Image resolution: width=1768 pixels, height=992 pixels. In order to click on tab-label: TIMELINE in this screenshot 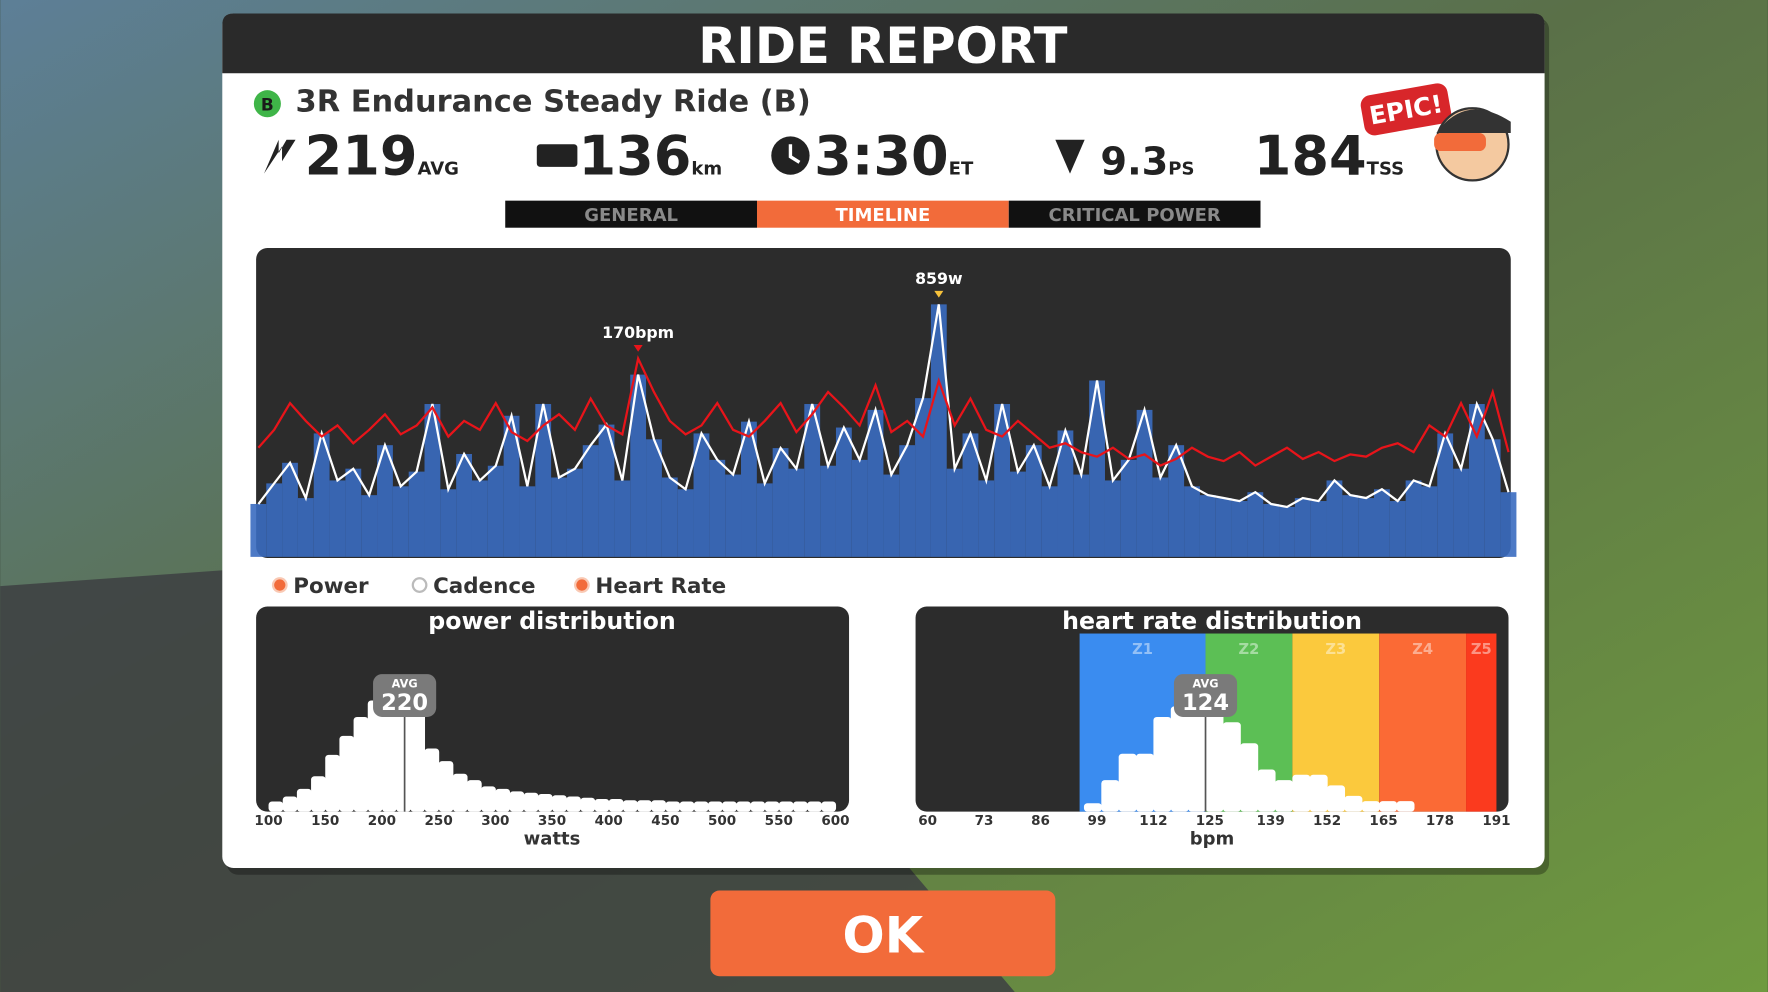, I will do `click(882, 215)`.